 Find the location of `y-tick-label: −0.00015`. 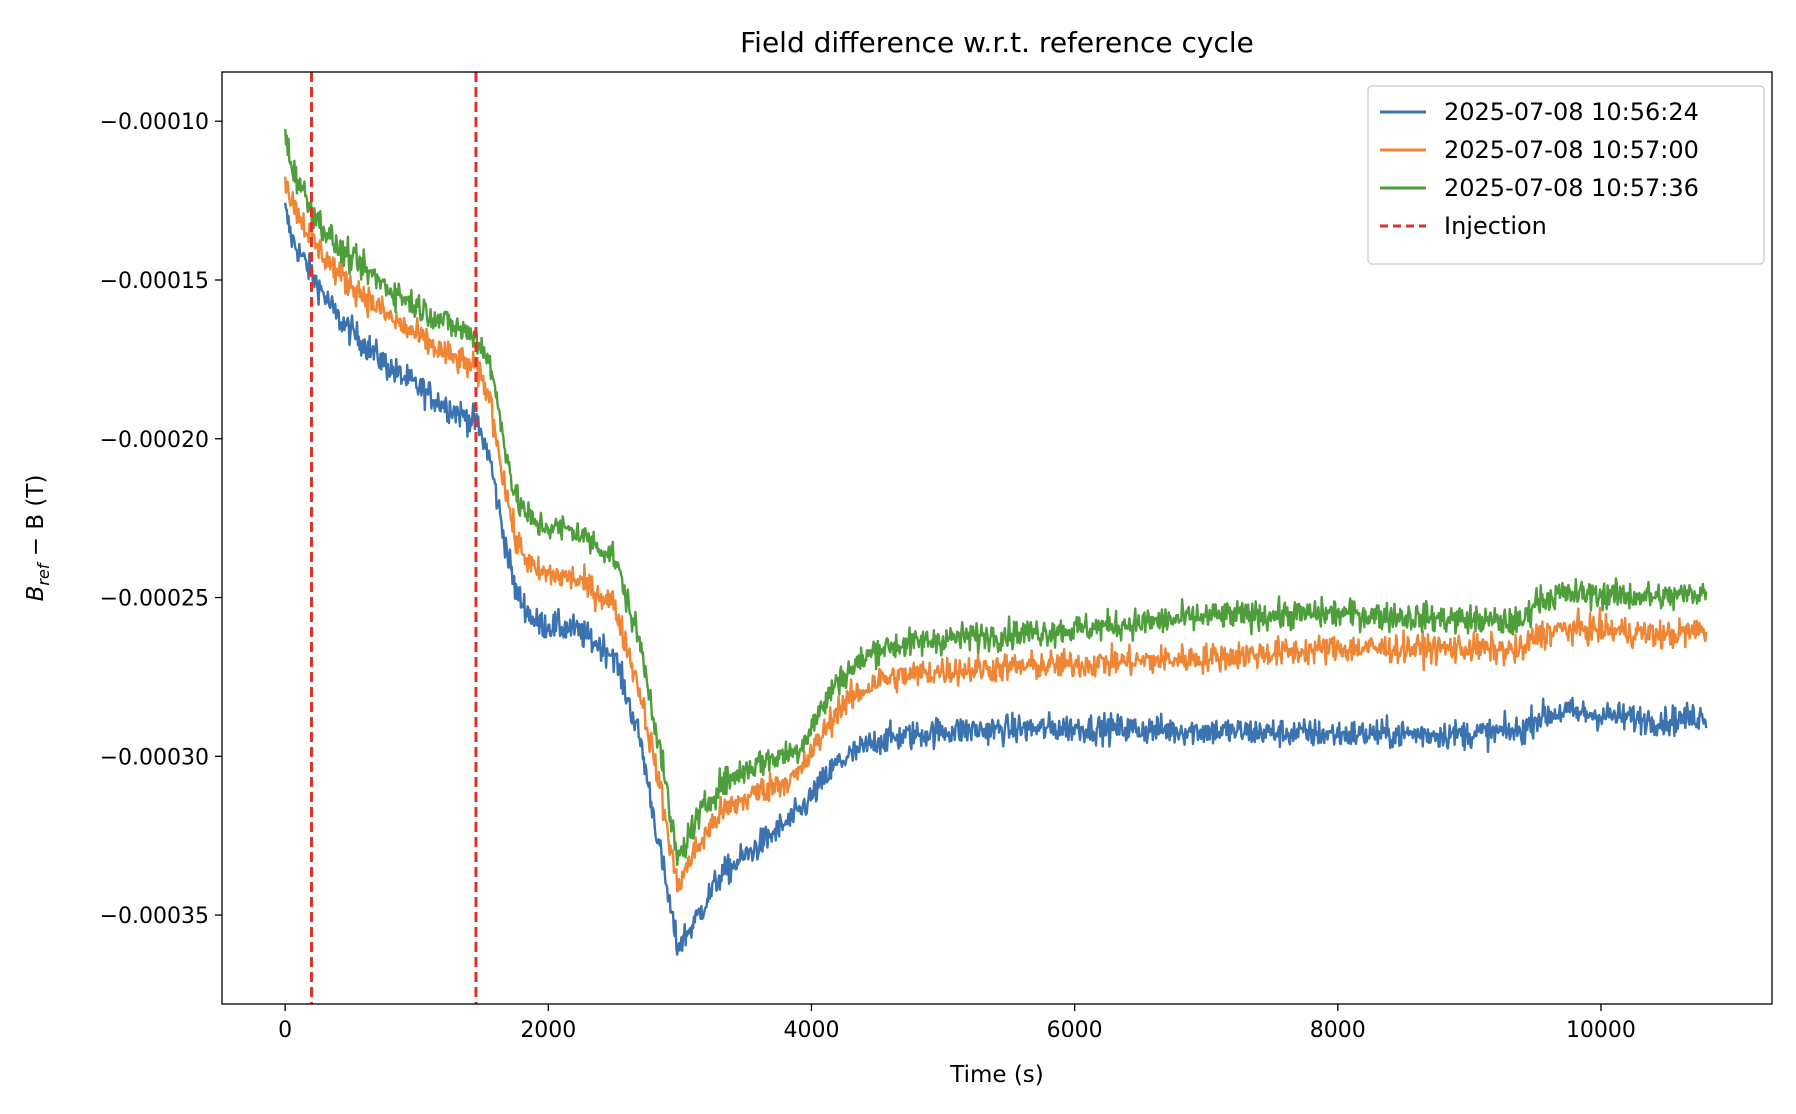

y-tick-label: −0.00015 is located at coordinates (154, 281).